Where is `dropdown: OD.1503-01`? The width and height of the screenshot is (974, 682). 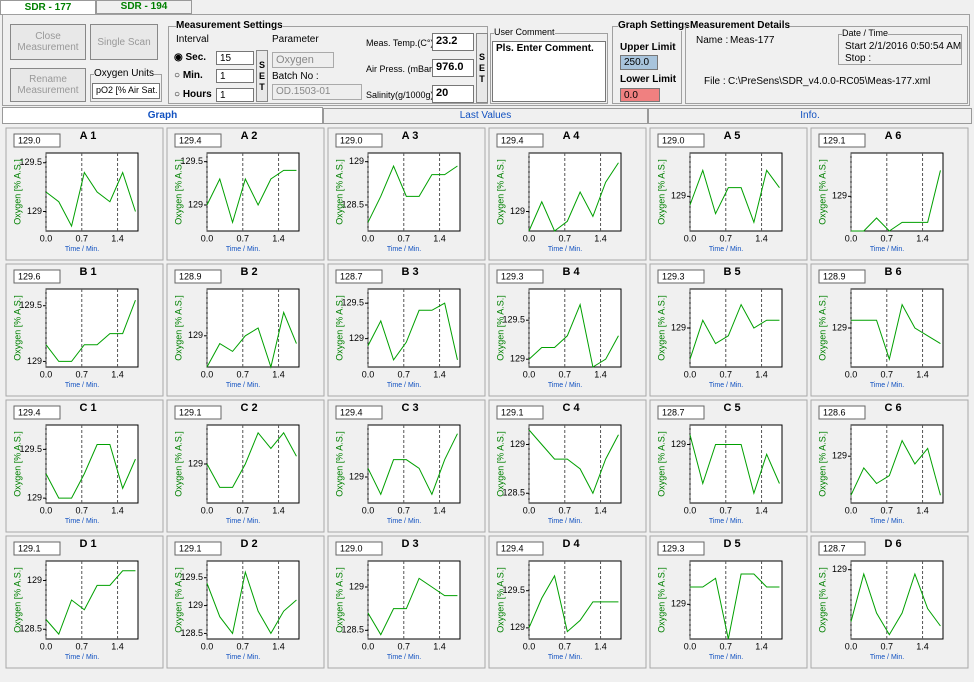 dropdown: OD.1503-01 is located at coordinates (317, 92).